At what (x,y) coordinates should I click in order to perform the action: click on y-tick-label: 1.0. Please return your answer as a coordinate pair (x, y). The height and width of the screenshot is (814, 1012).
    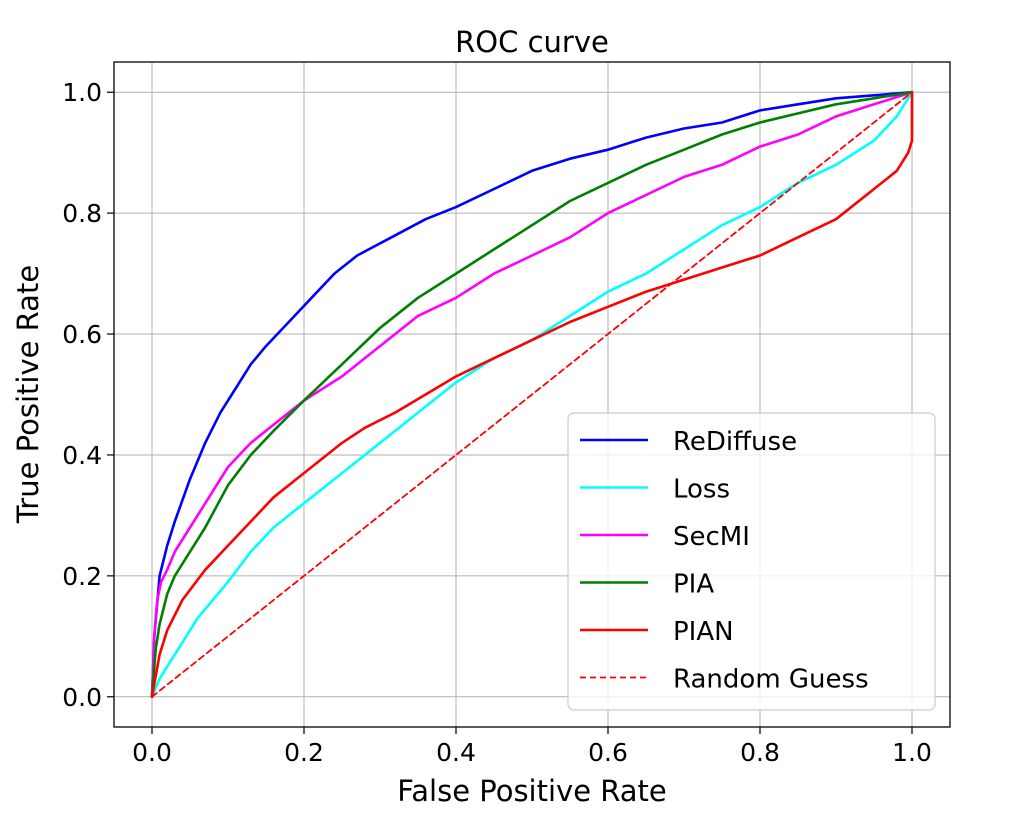
    Looking at the image, I should click on (82, 92).